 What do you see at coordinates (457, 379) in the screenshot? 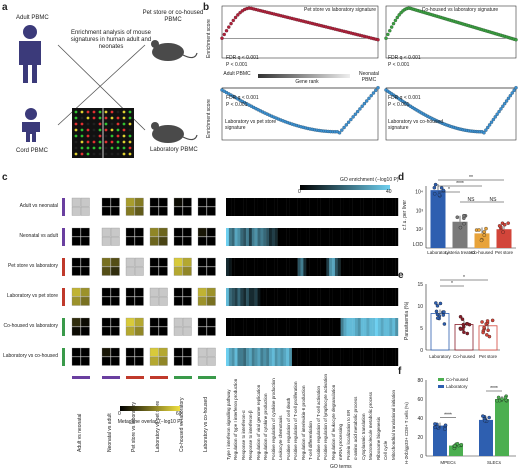
I see `legend-label: Co-housed` at bounding box center [457, 379].